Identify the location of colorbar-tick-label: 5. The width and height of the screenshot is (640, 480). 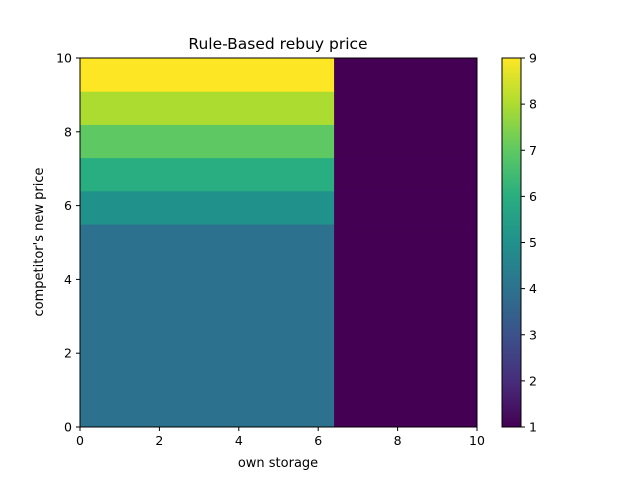
(533, 242).